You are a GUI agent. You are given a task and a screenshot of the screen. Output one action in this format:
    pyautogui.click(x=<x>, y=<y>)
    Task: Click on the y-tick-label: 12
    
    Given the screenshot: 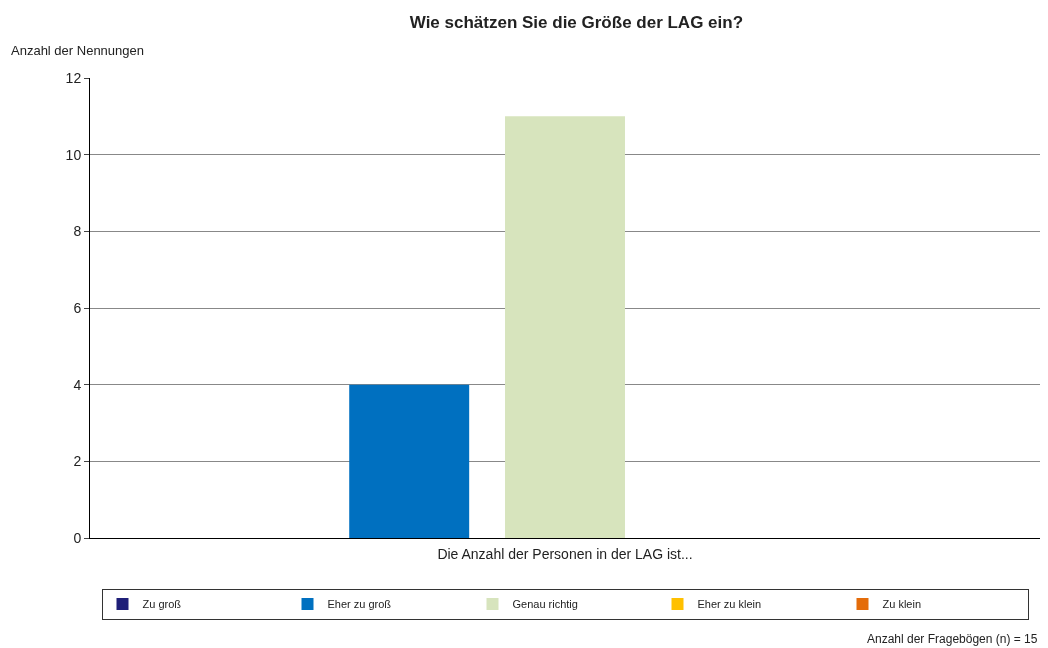 What is the action you would take?
    pyautogui.click(x=73, y=77)
    